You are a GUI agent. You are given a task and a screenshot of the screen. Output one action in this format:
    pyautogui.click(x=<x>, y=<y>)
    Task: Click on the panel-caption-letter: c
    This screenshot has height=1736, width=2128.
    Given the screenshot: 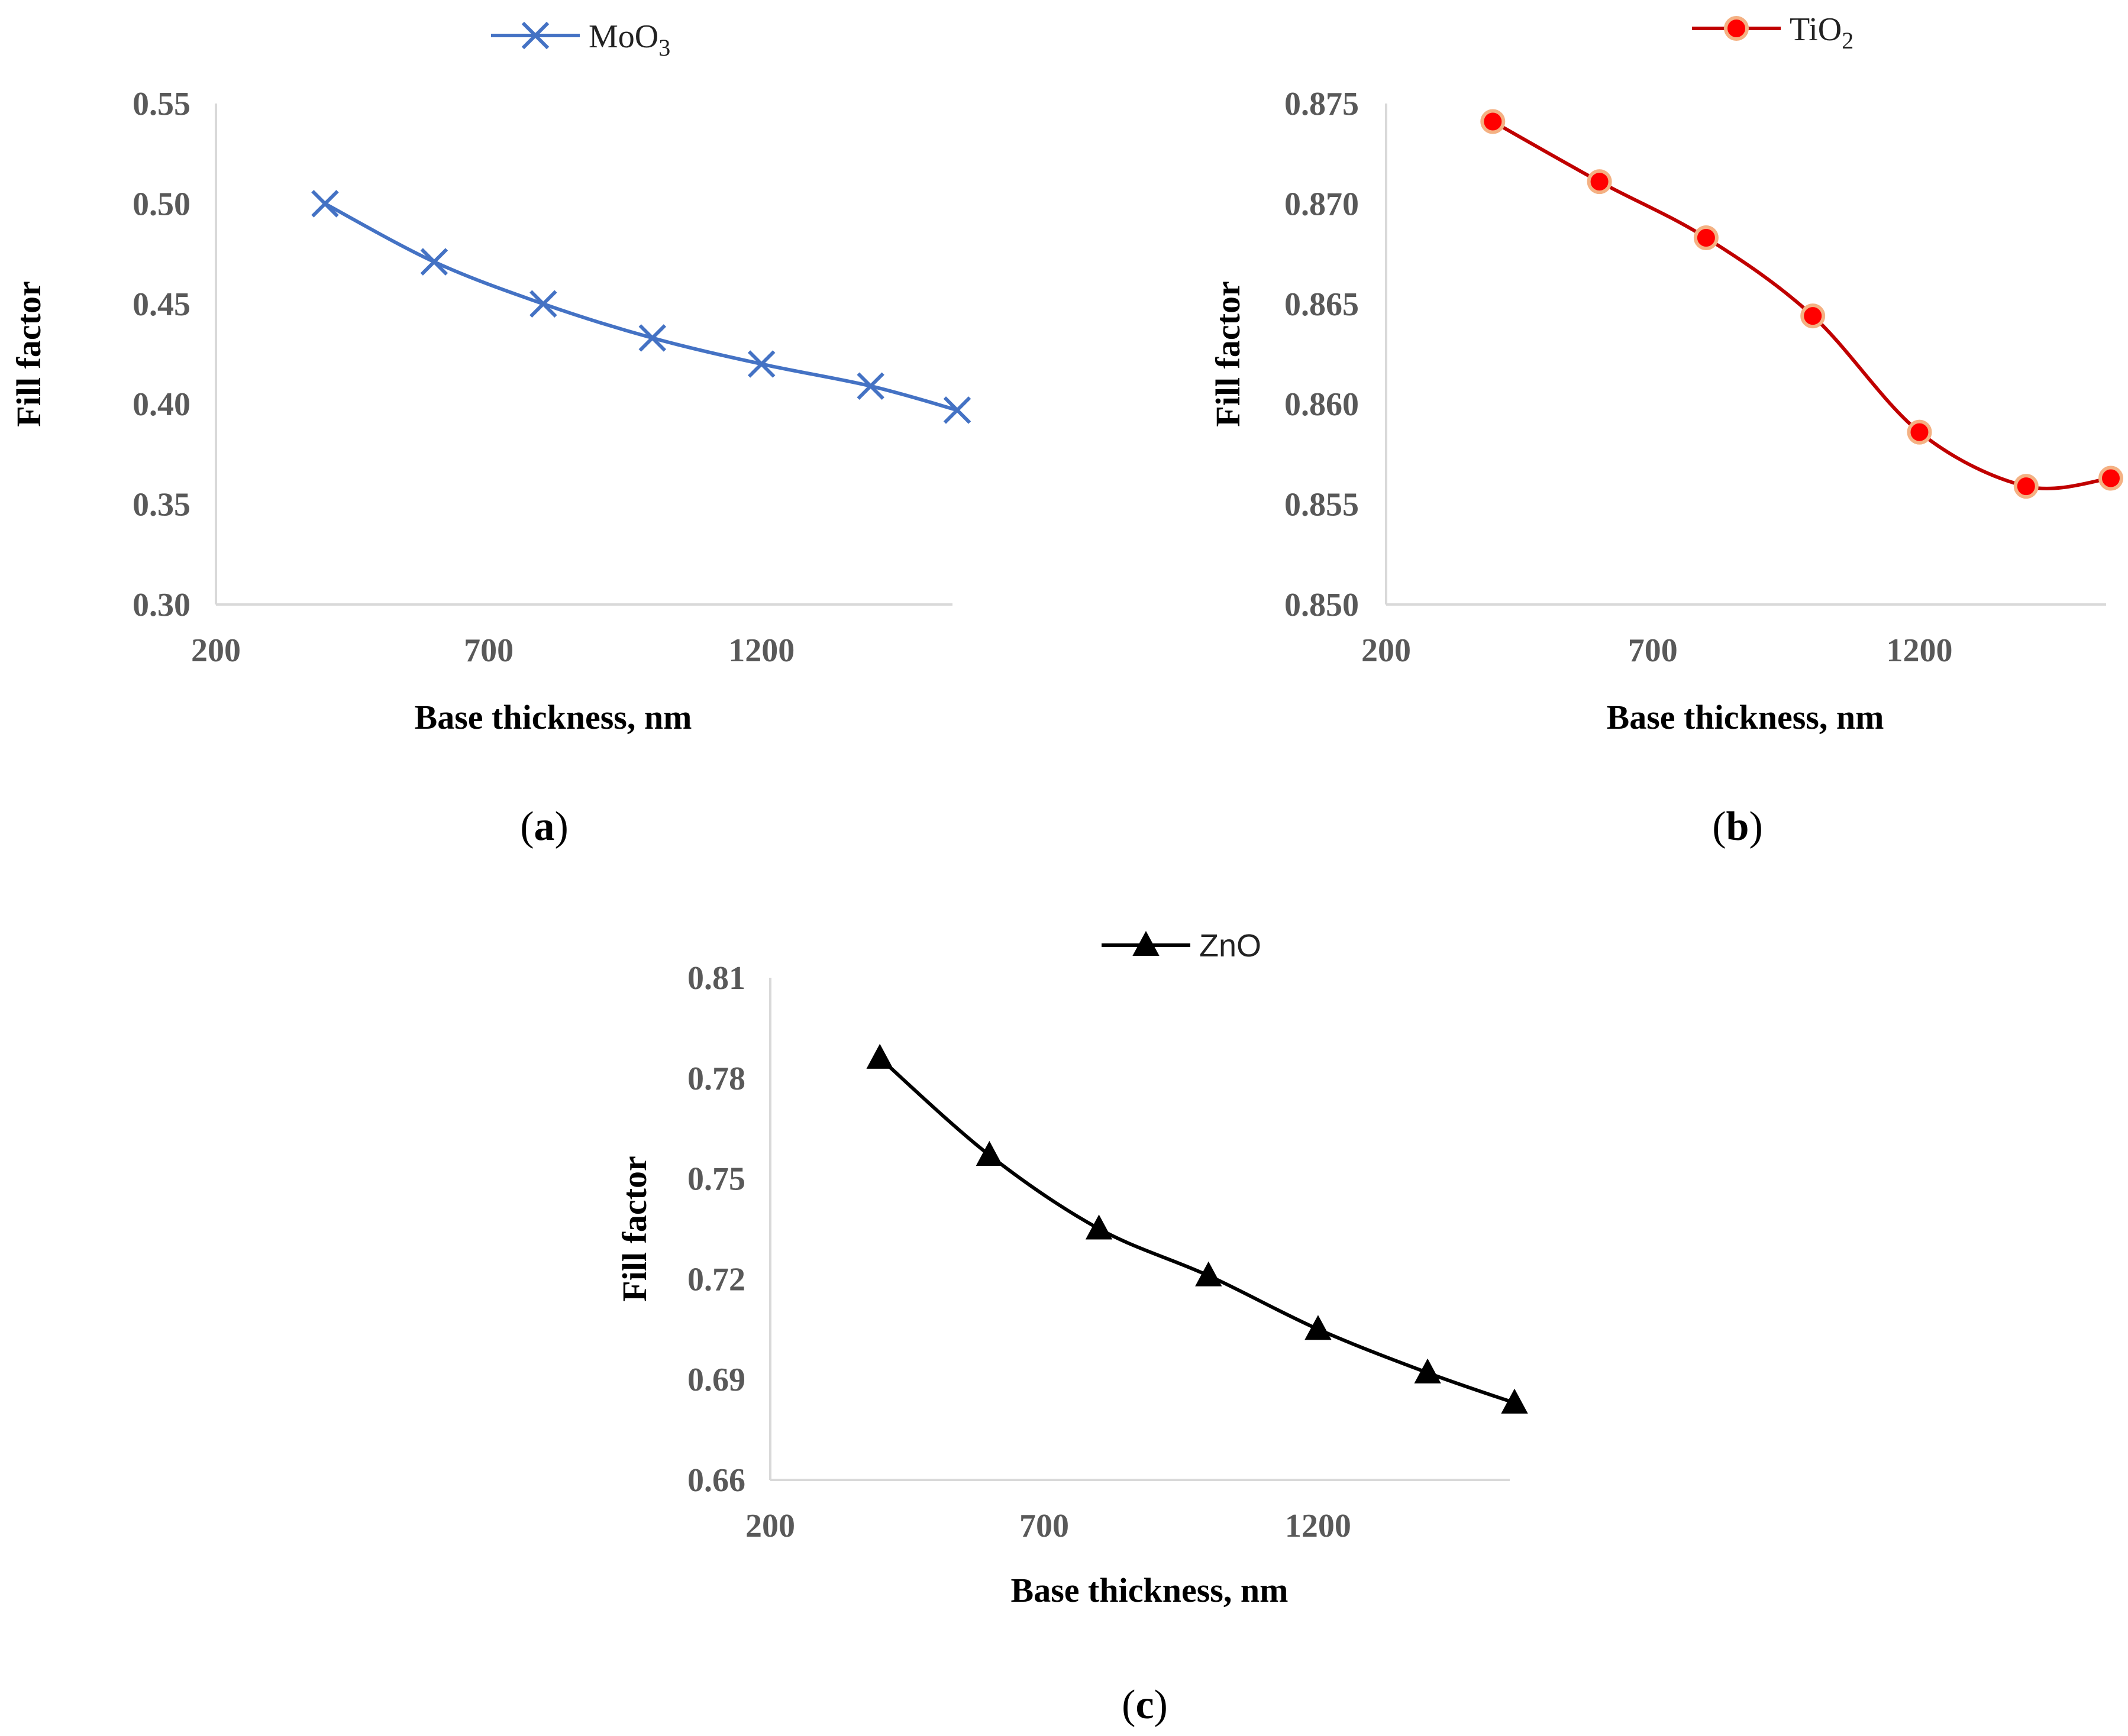 What is the action you would take?
    pyautogui.click(x=1144, y=1705)
    